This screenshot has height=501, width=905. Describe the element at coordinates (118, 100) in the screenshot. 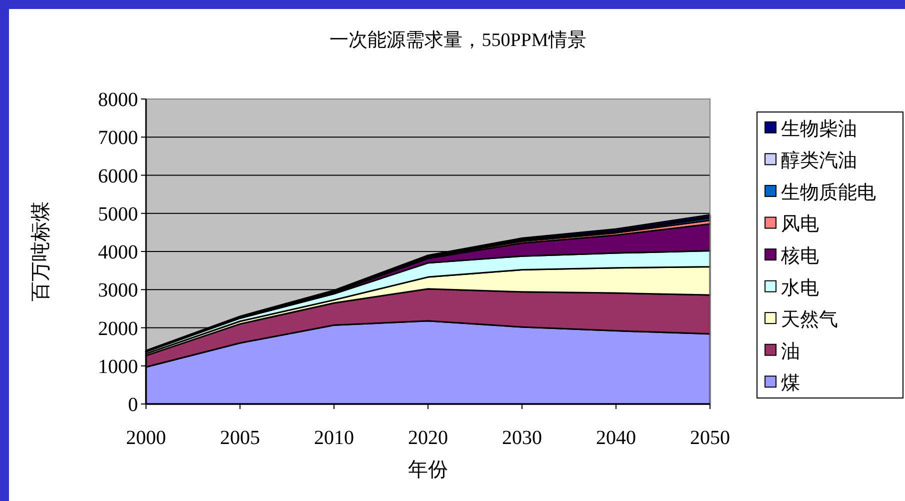

I see `y-tick-label: 8000` at that location.